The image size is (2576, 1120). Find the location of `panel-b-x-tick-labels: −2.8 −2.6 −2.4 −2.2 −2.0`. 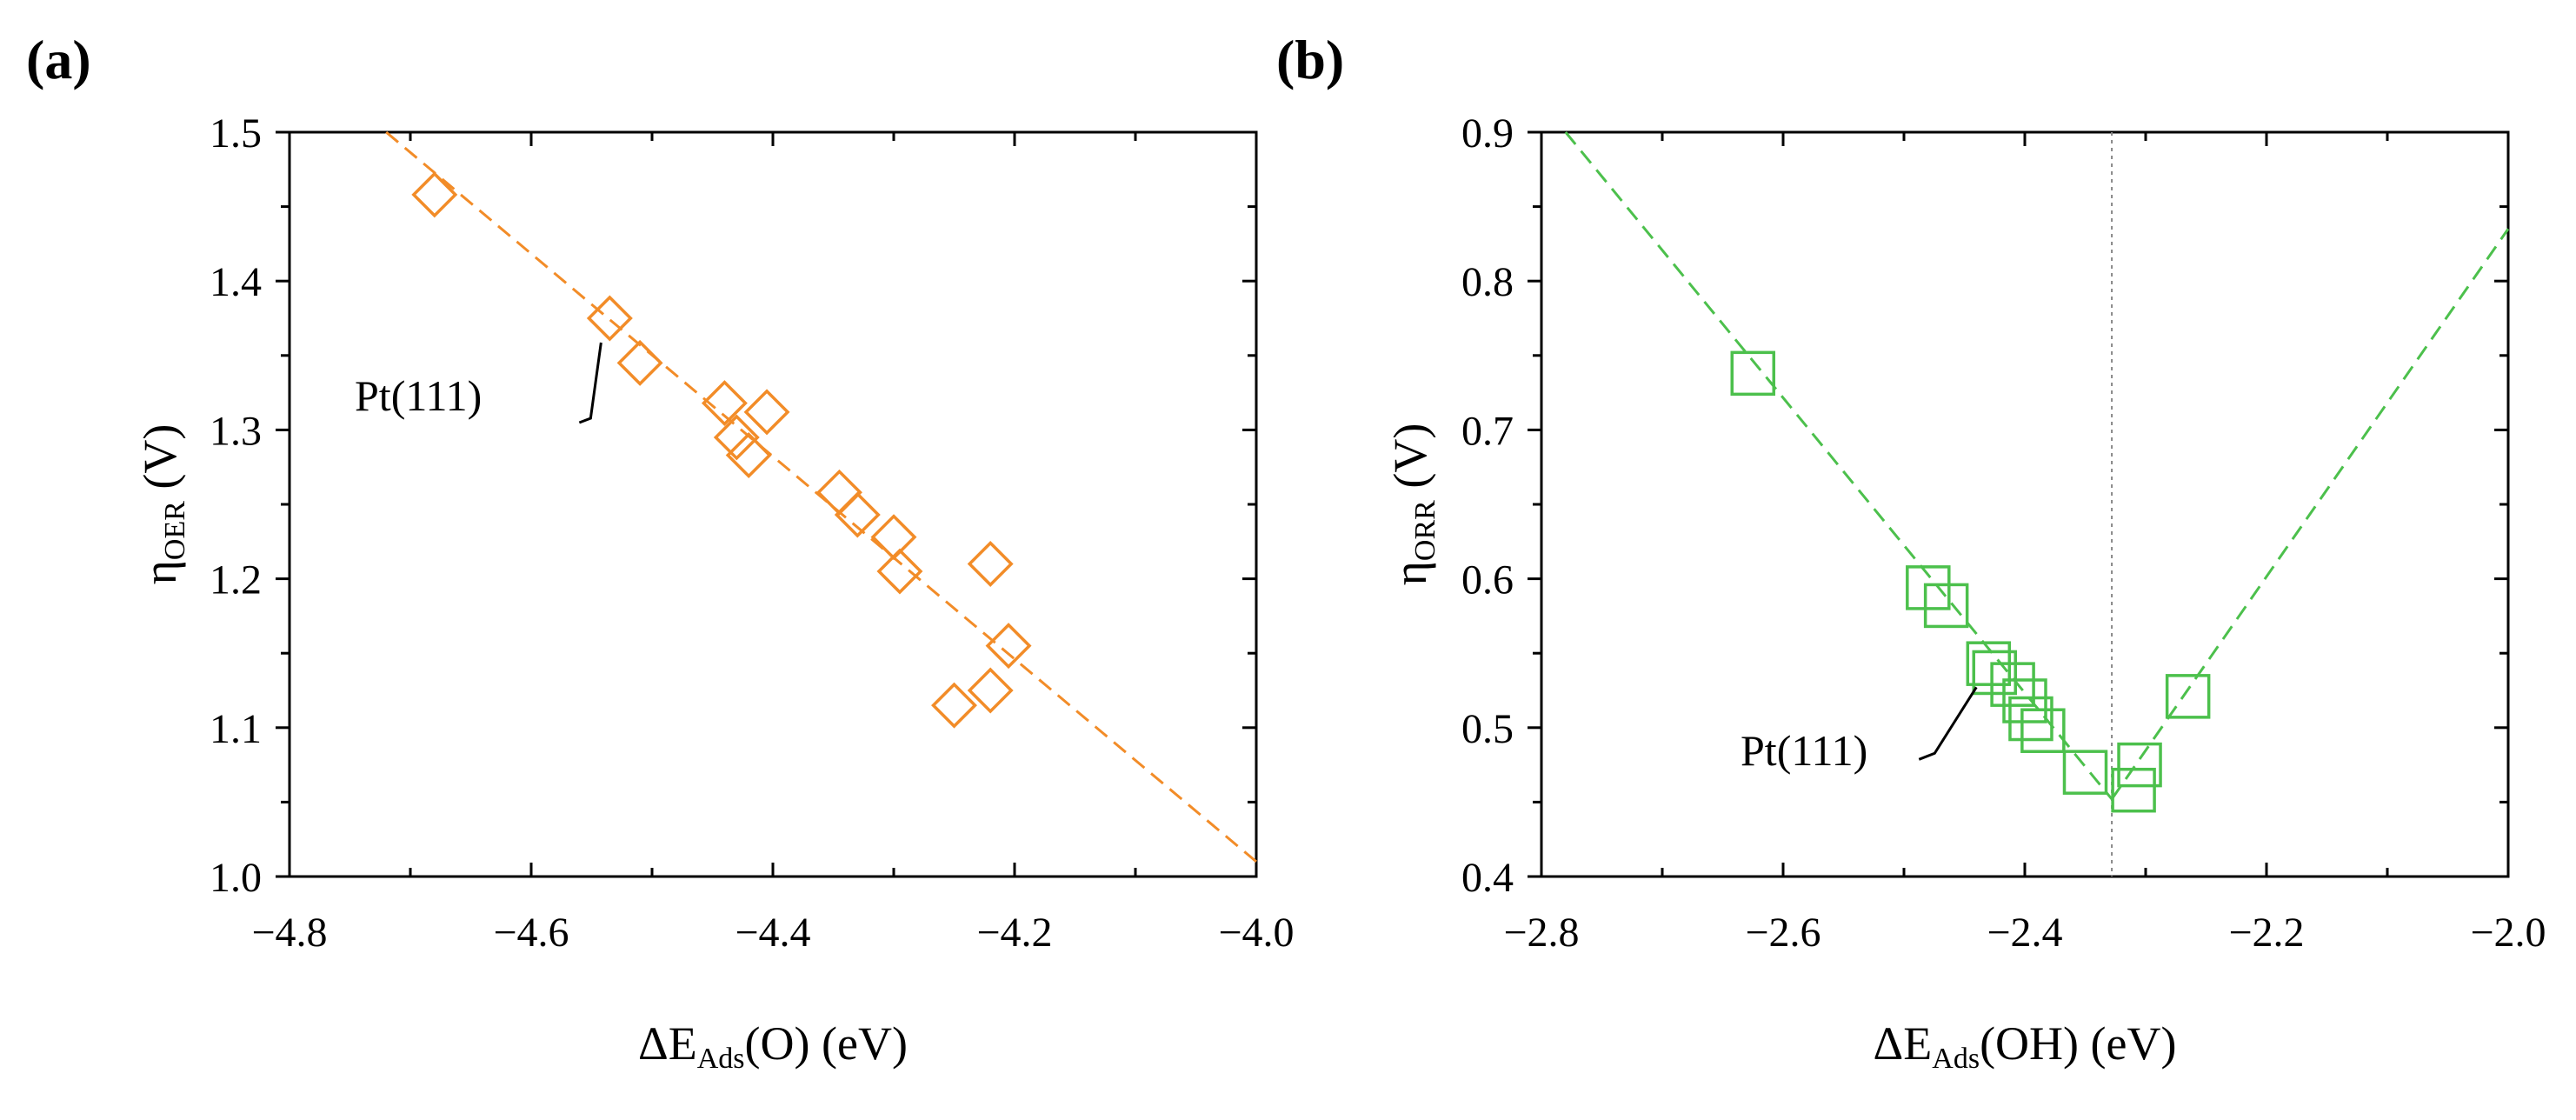

panel-b-x-tick-labels: −2.8 −2.6 −2.4 −2.2 −2.0 is located at coordinates (2024, 933).